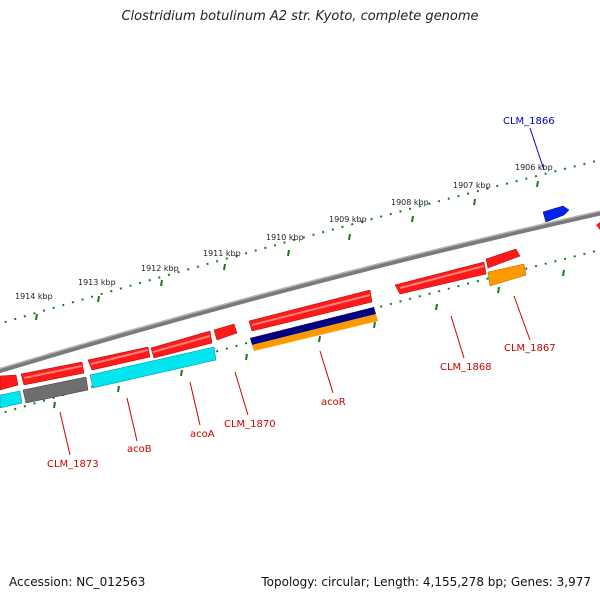 The image size is (600, 600). I want to click on feature-acor-orange, so click(315, 332).